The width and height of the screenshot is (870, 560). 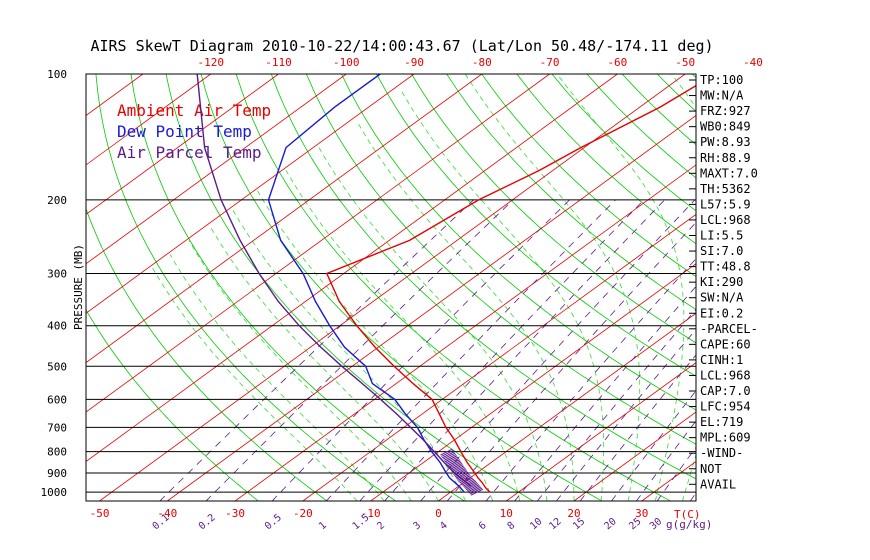 I want to click on index-label: EI:0.2, so click(x=721, y=313).